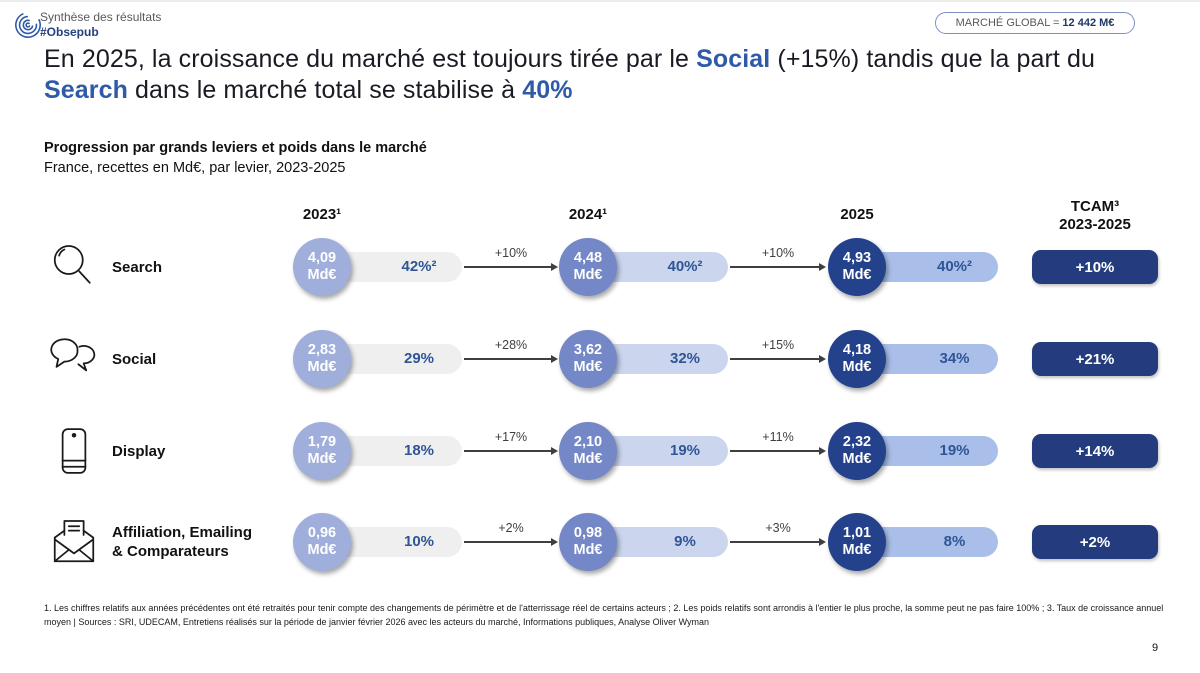 This screenshot has height=673, width=1200. What do you see at coordinates (857, 267) in the screenshot?
I see `revenue-circle-2025: 4,93 Md€` at bounding box center [857, 267].